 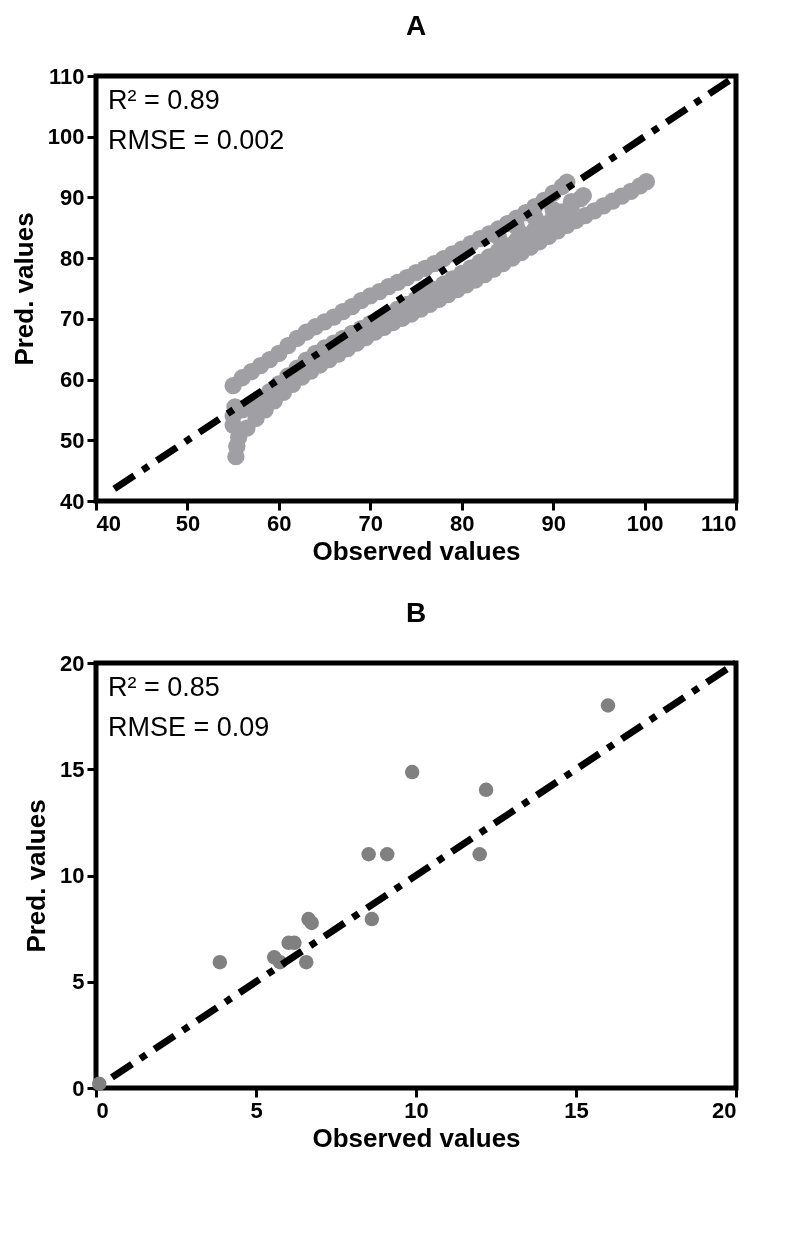 I want to click on x-tick-label: 20, so click(x=724, y=1110).